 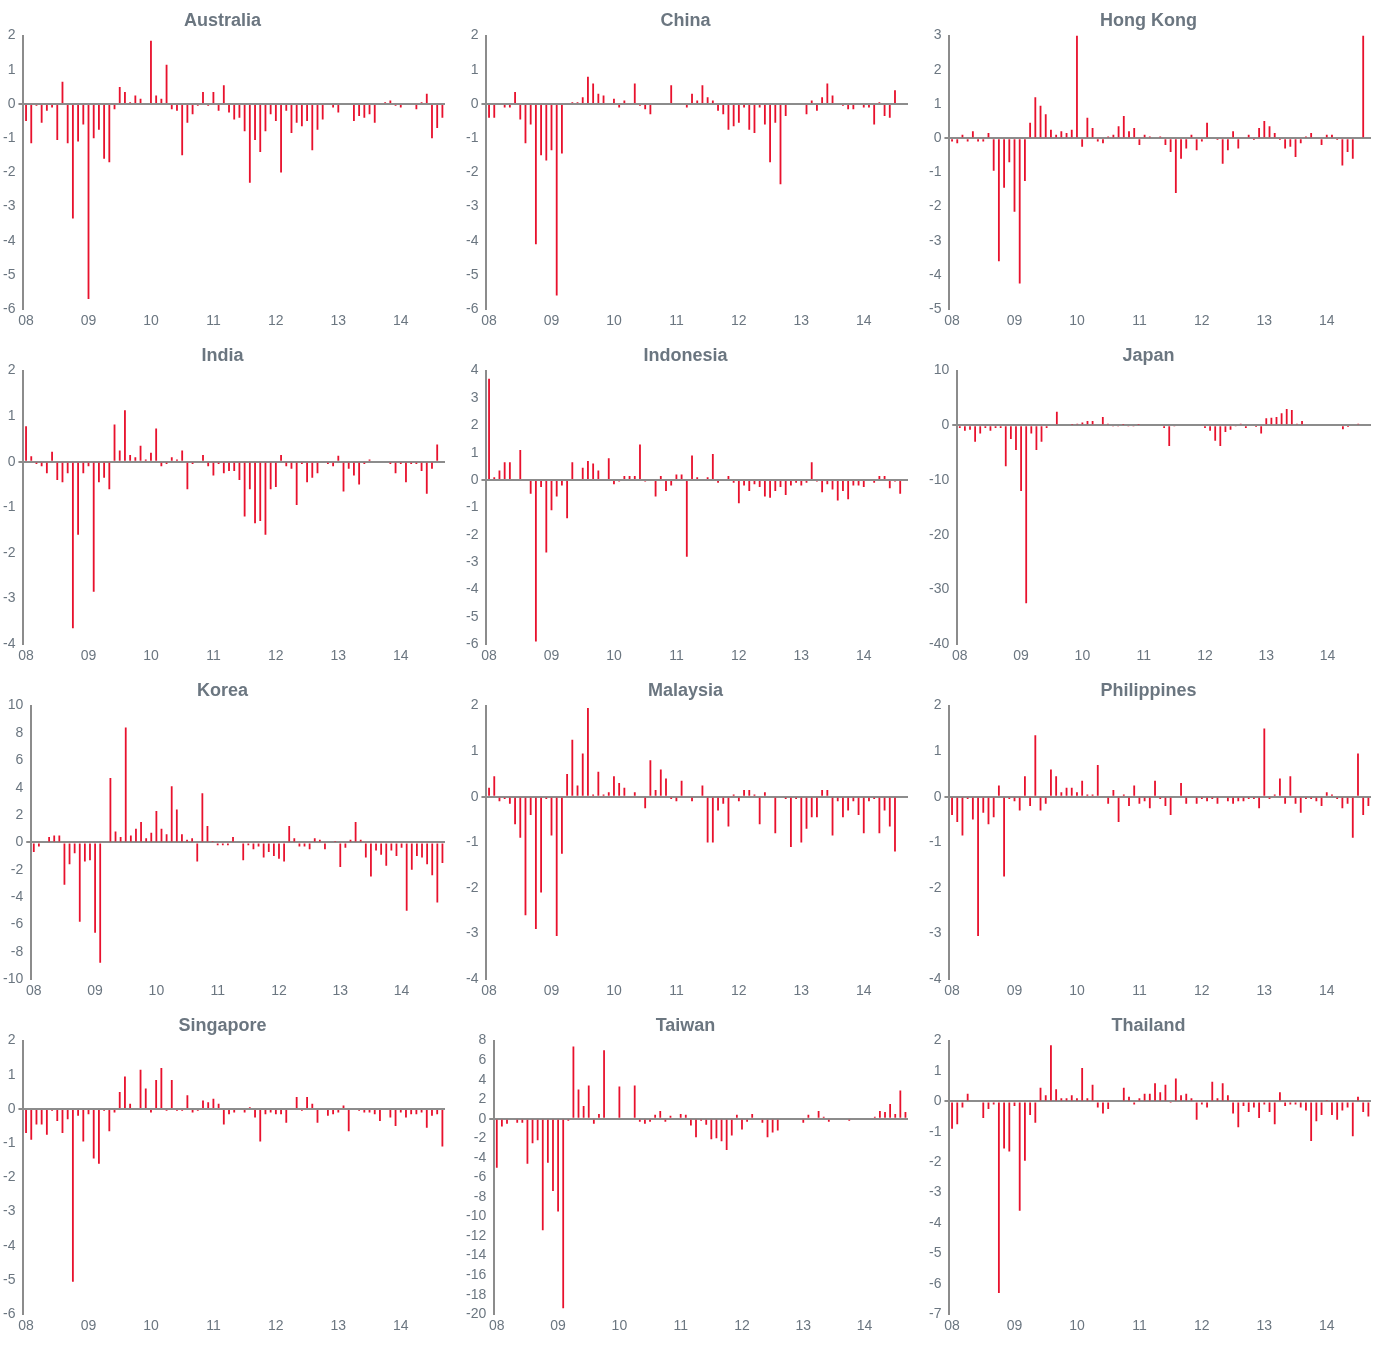 What do you see at coordinates (476, 1273) in the screenshot?
I see `y-tick-label: -16` at bounding box center [476, 1273].